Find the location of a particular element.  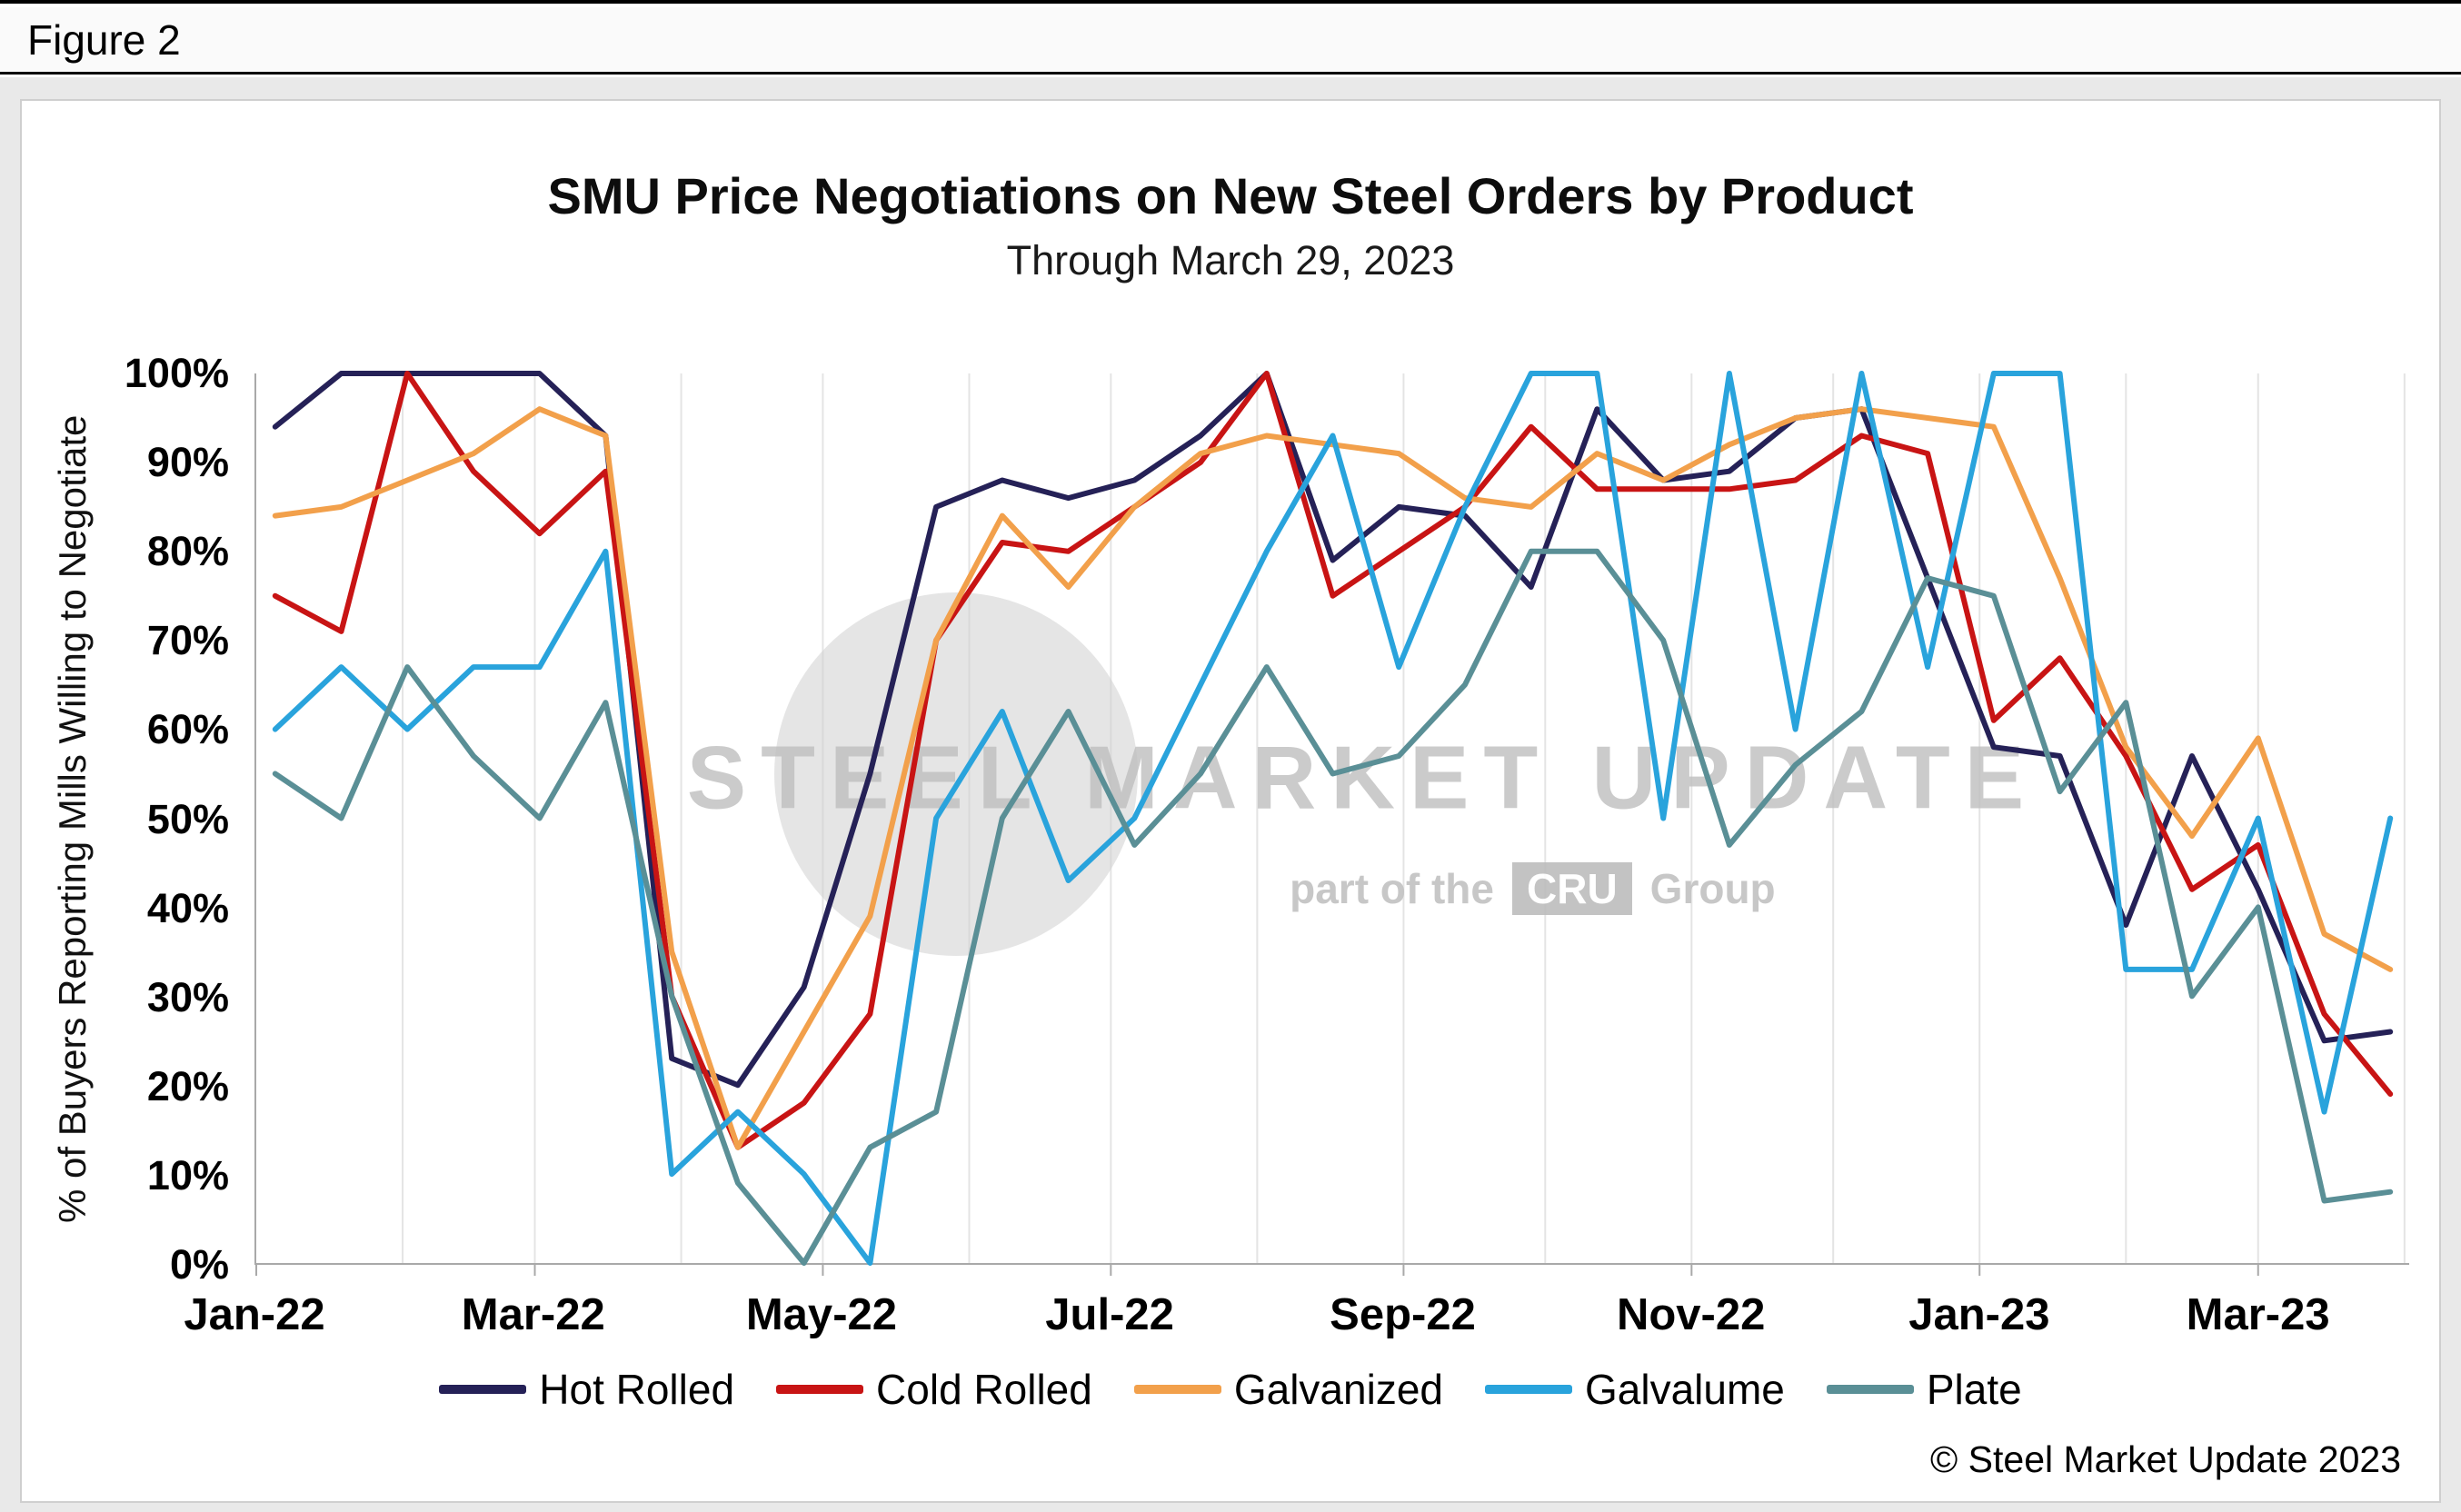

y-tick-label-30: 30% is located at coordinates (187, 996).